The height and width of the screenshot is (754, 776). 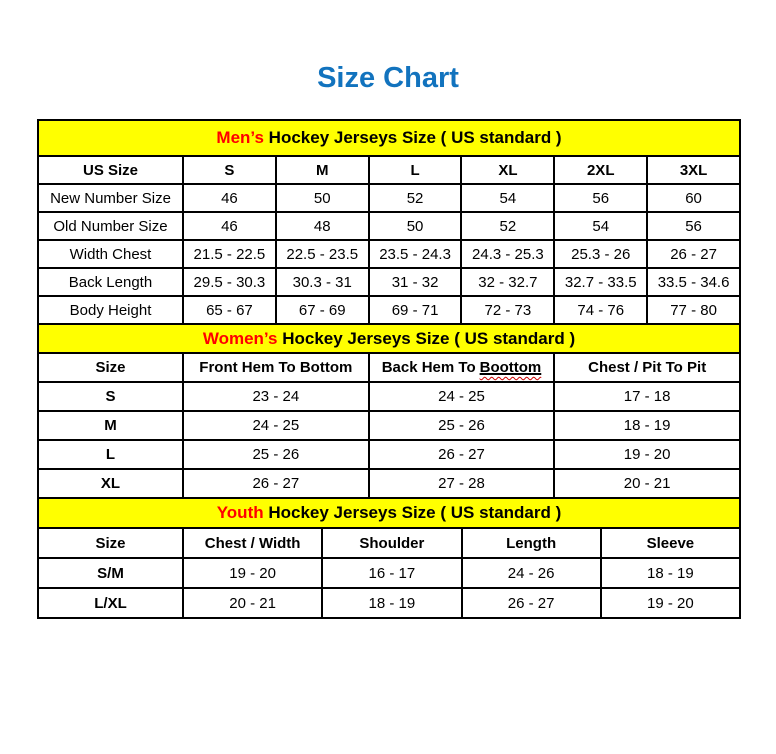 I want to click on size-cell: 33.5 - 34.6, so click(x=693, y=282).